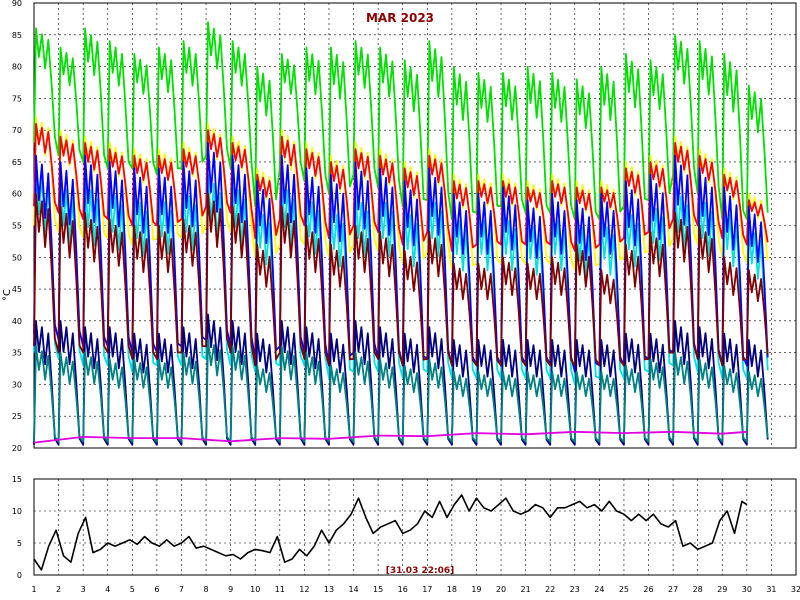 The image size is (800, 600). What do you see at coordinates (17, 4) in the screenshot?
I see `y-tick-label: 90` at bounding box center [17, 4].